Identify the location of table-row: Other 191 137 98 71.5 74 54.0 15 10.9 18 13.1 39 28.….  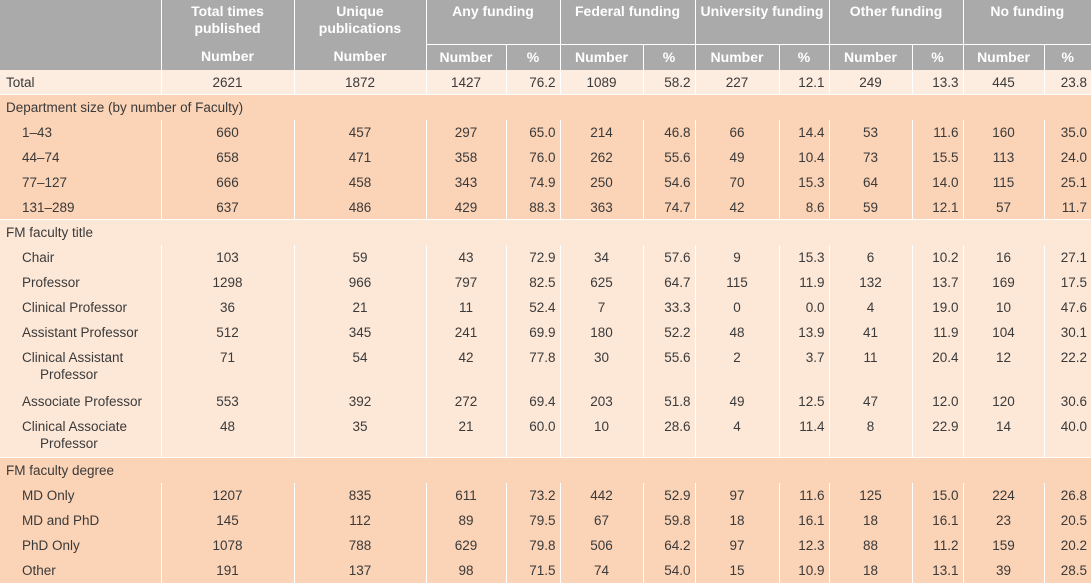
(545, 570).